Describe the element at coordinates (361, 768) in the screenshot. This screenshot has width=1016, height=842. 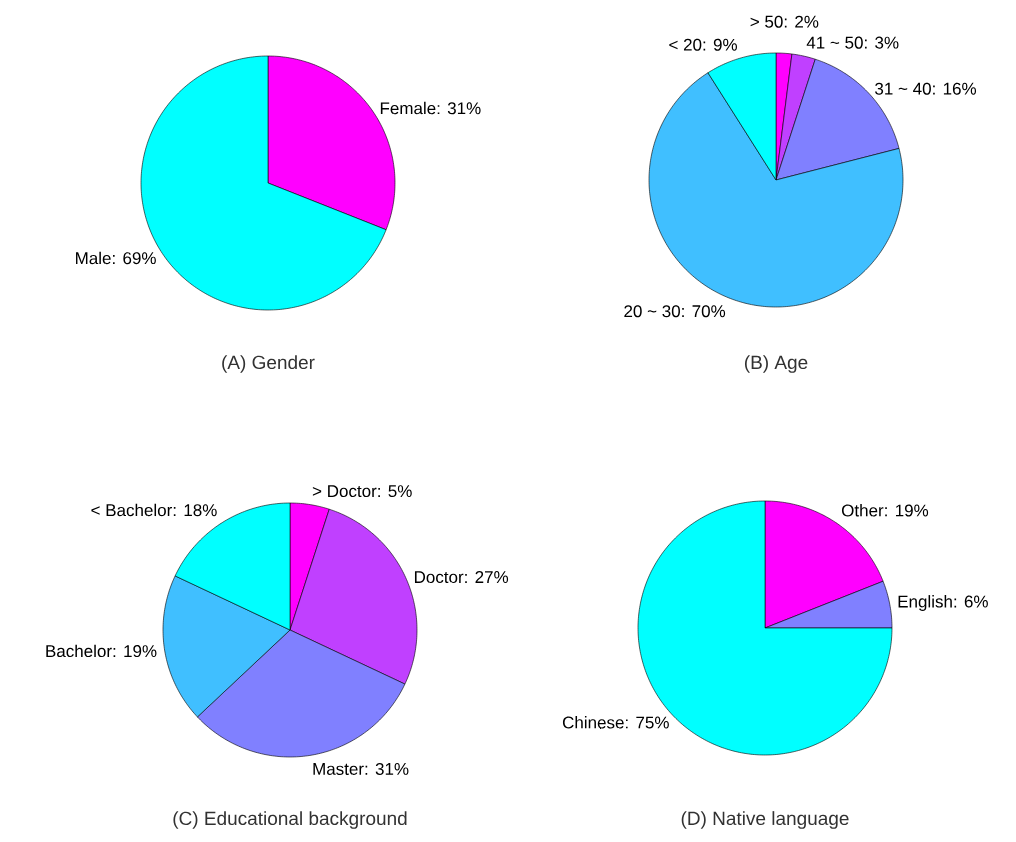
I see `data-label: Master: 31%` at that location.